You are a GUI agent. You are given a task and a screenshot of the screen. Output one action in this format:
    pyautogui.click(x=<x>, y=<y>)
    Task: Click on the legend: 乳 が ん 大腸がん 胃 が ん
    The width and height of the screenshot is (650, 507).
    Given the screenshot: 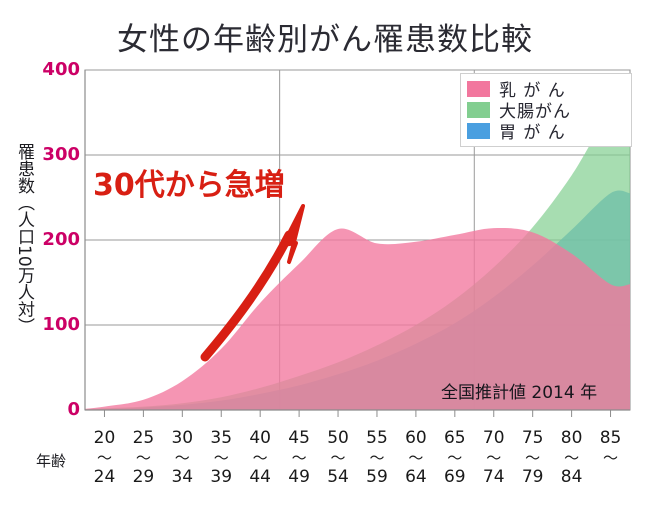 What is the action you would take?
    pyautogui.click(x=546, y=110)
    